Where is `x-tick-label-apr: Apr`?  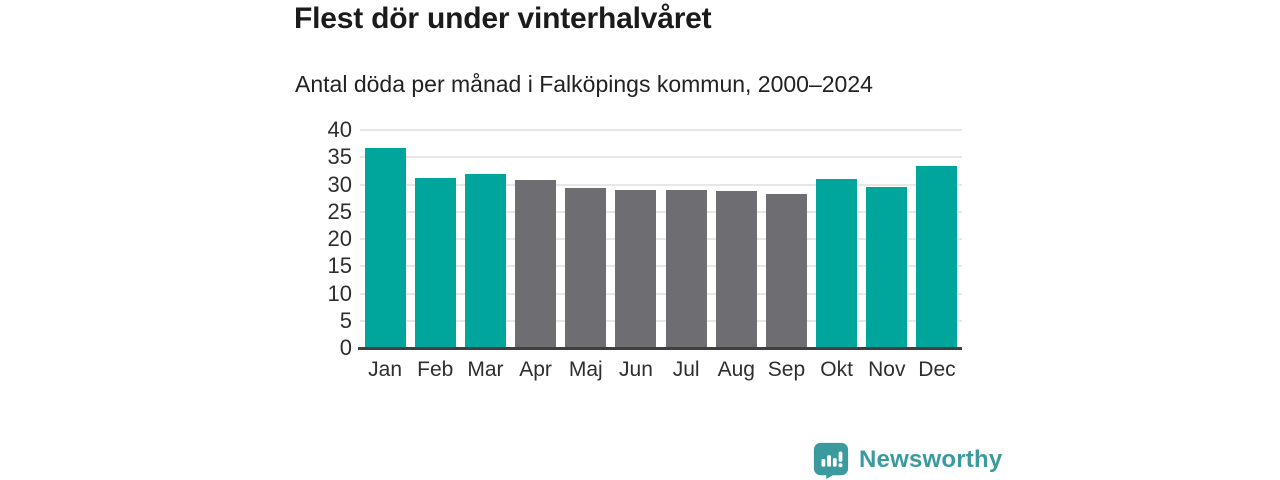
x-tick-label-apr: Apr is located at coordinates (535, 369).